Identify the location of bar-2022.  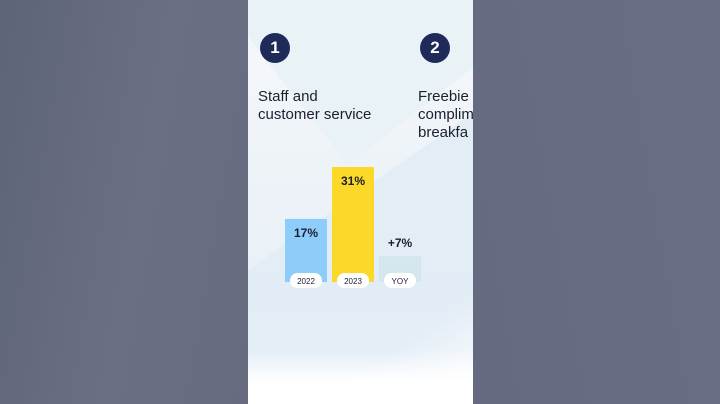
(306, 250).